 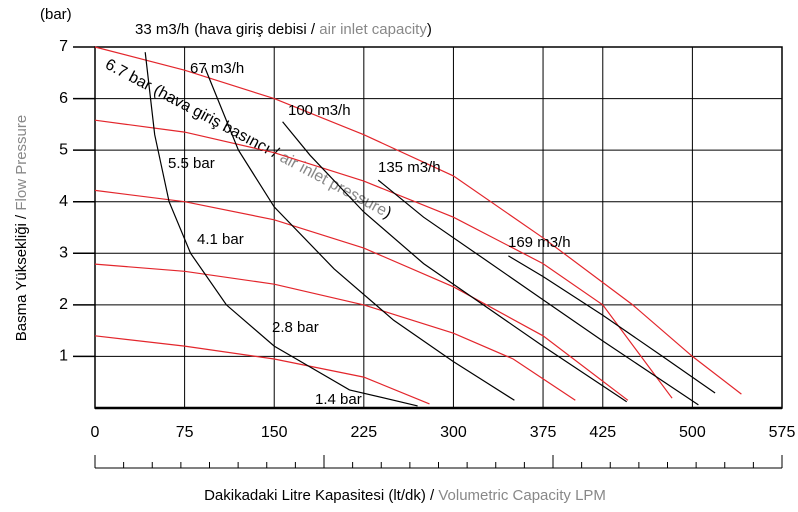 I want to click on series-label: 67 m3/h, so click(x=217, y=68).